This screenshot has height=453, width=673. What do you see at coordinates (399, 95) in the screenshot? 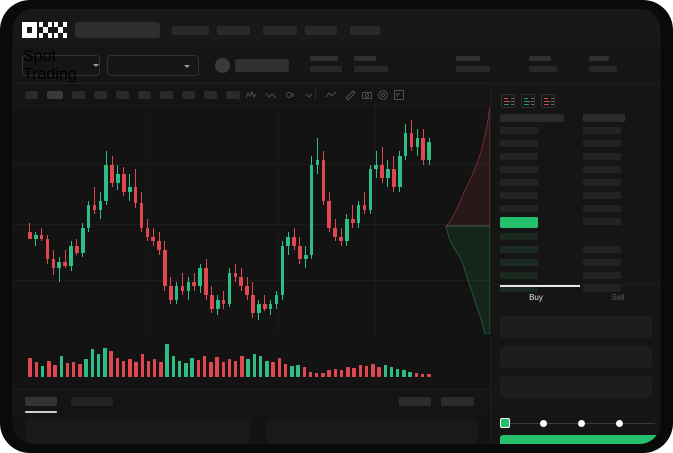
I see `fullscreen-icon` at bounding box center [399, 95].